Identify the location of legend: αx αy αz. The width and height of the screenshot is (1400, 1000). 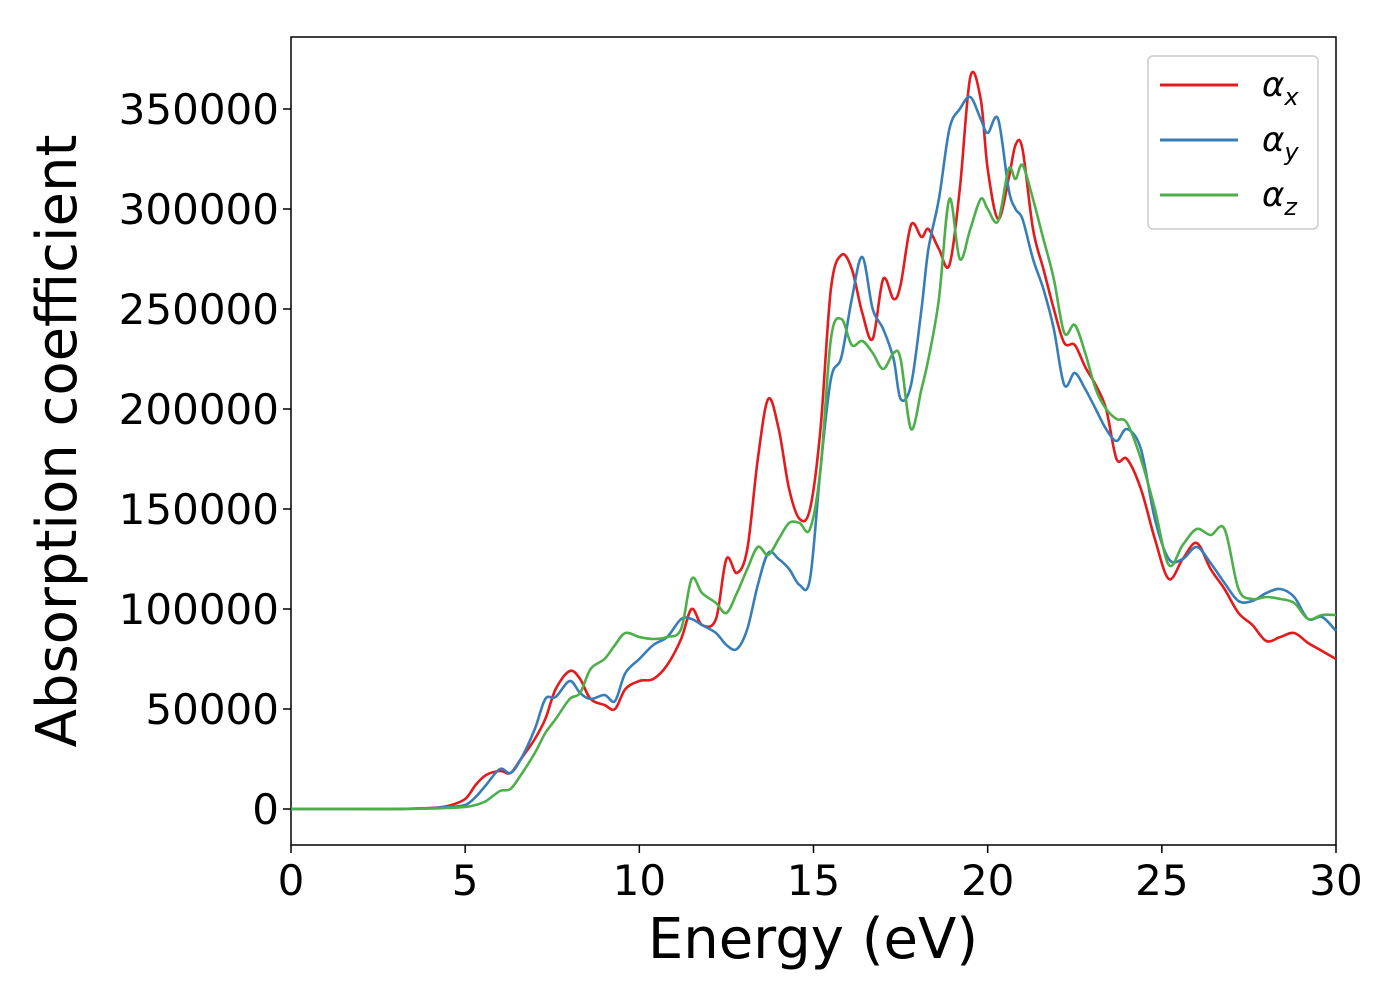
(1233, 142).